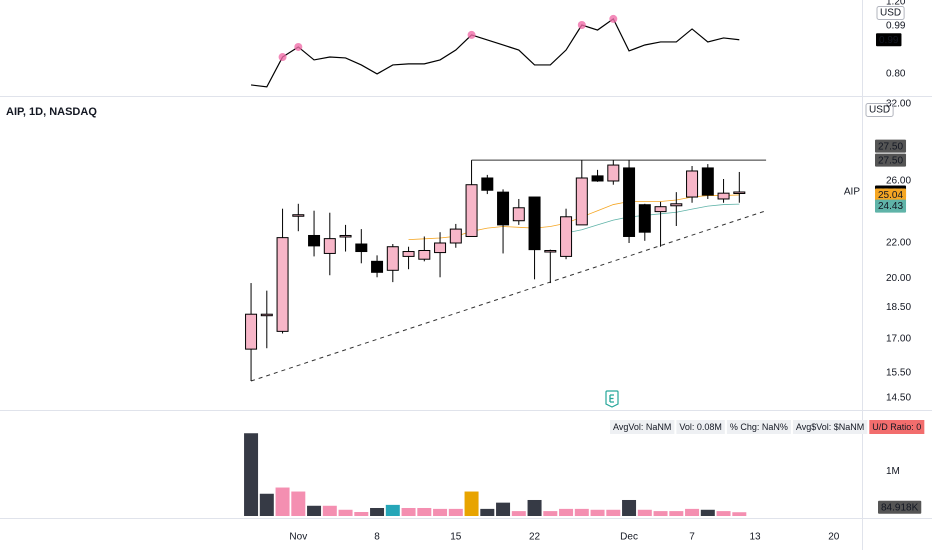 The width and height of the screenshot is (932, 550). What do you see at coordinates (51, 112) in the screenshot?
I see `chart-title: AIP, 1D, NASDAQ` at bounding box center [51, 112].